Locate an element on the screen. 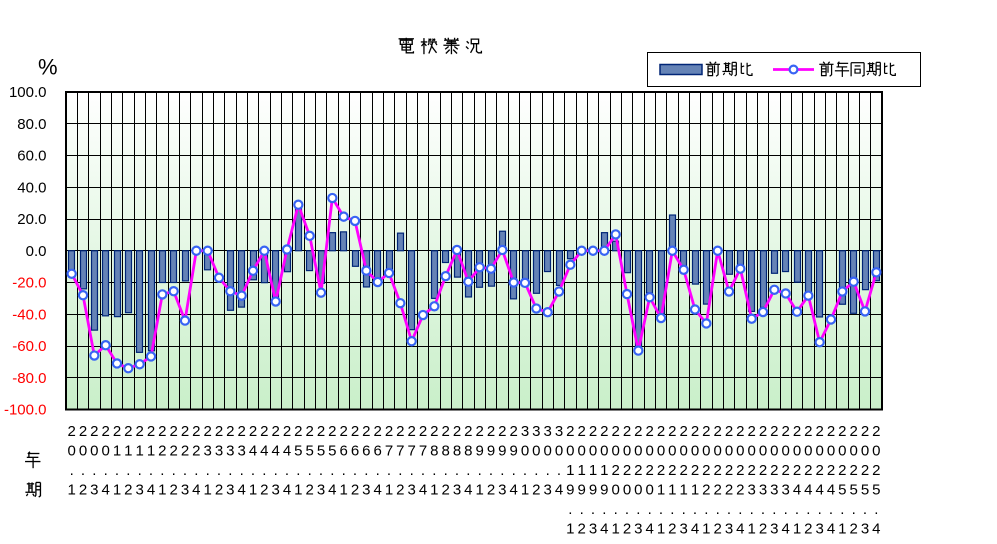 The image size is (997, 544). svg-text: 5 is located at coordinates (332, 450).